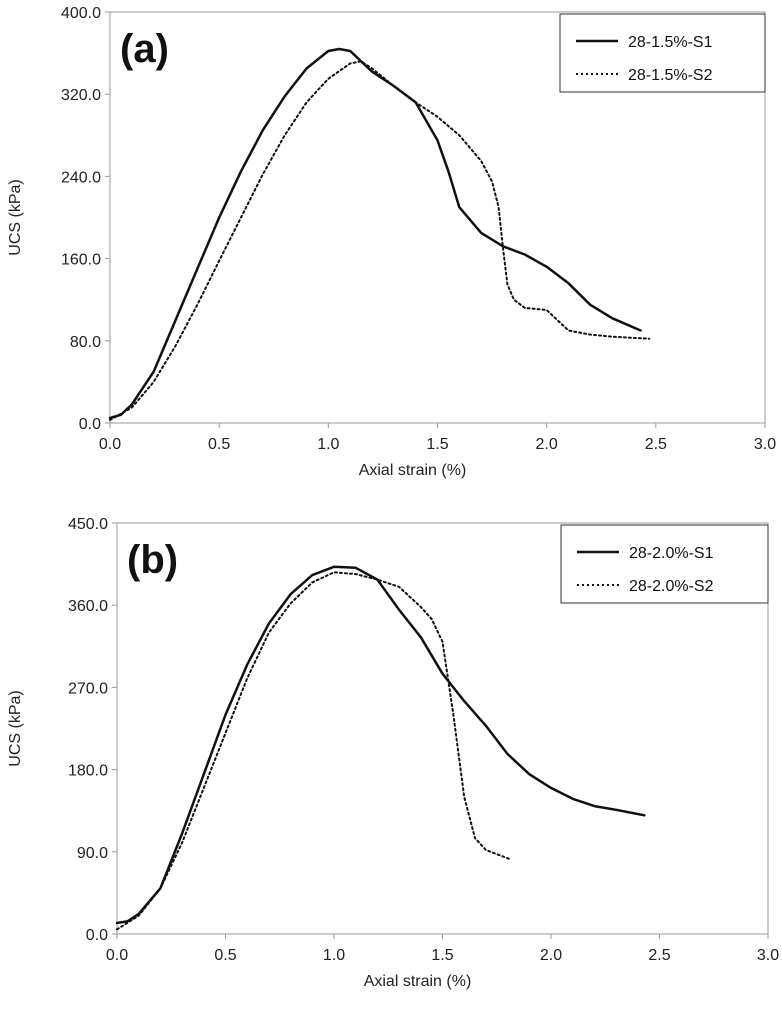  What do you see at coordinates (144, 49) in the screenshot?
I see `panel-label-a: (a)` at bounding box center [144, 49].